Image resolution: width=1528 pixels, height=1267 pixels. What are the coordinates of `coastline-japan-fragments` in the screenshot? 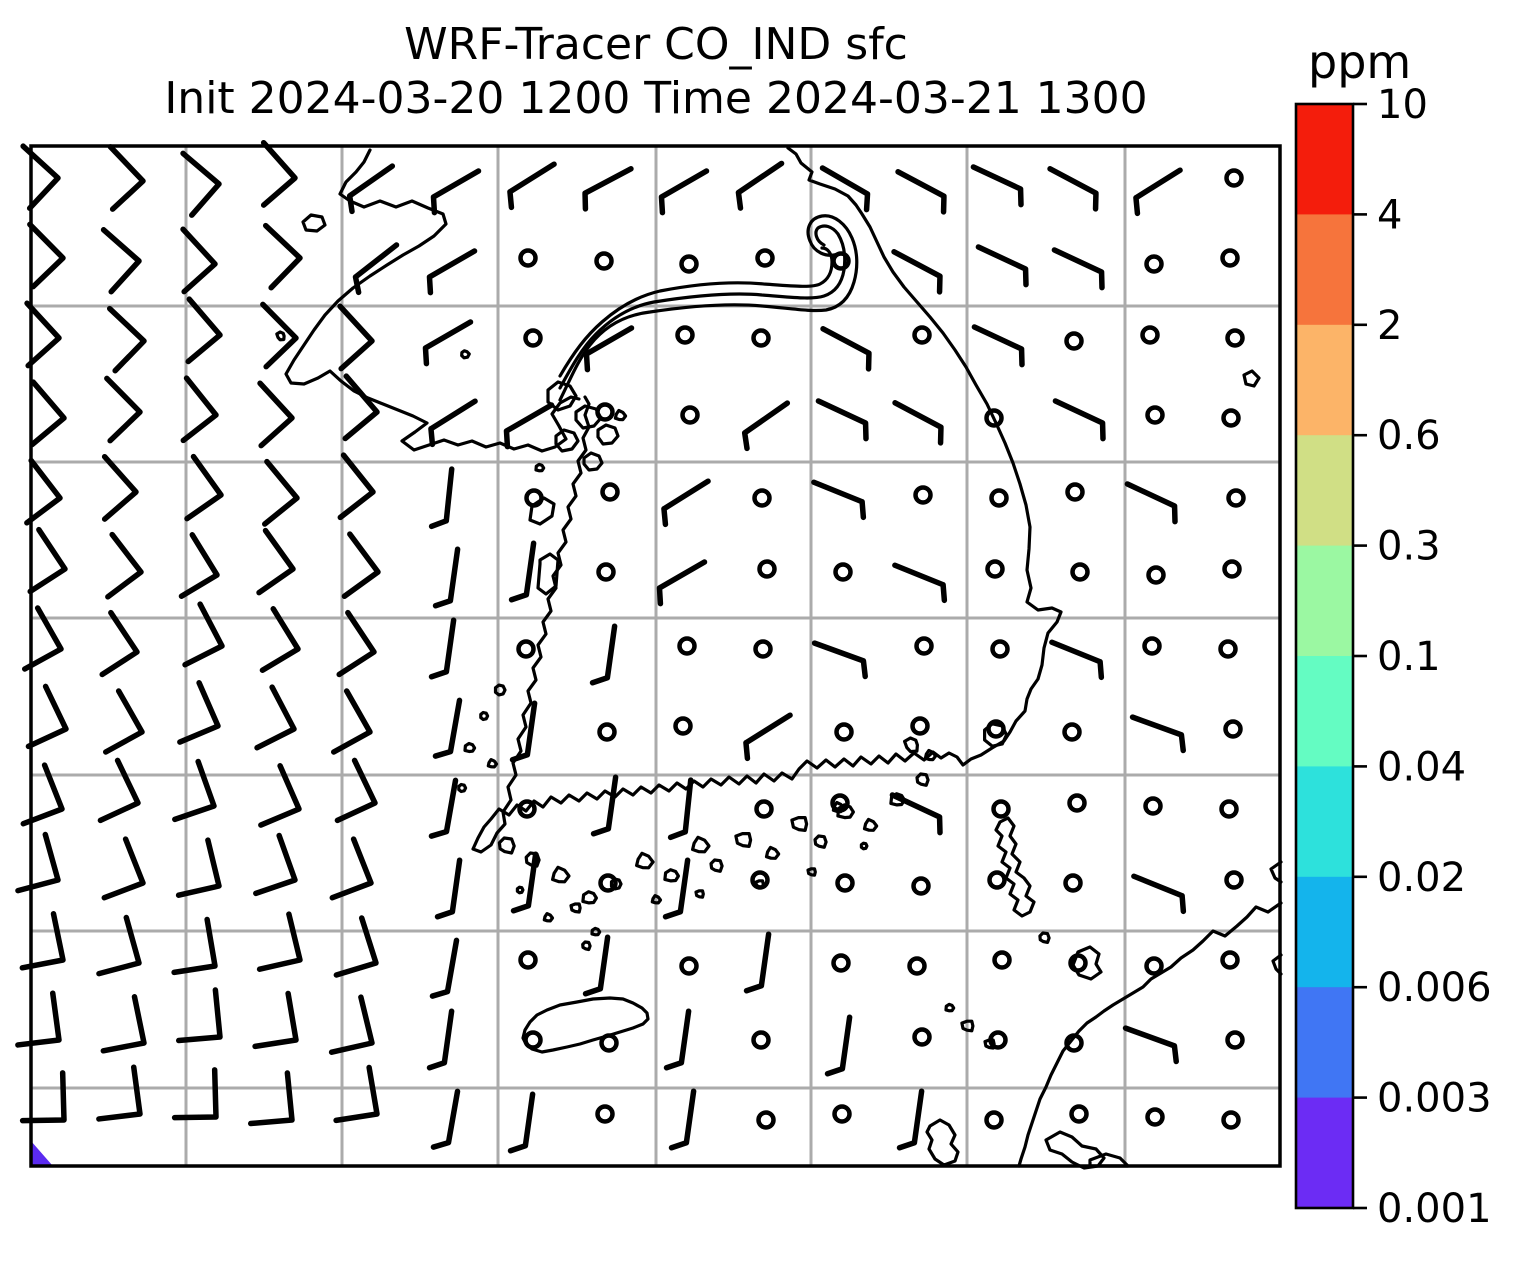 It's located at (1104, 1015).